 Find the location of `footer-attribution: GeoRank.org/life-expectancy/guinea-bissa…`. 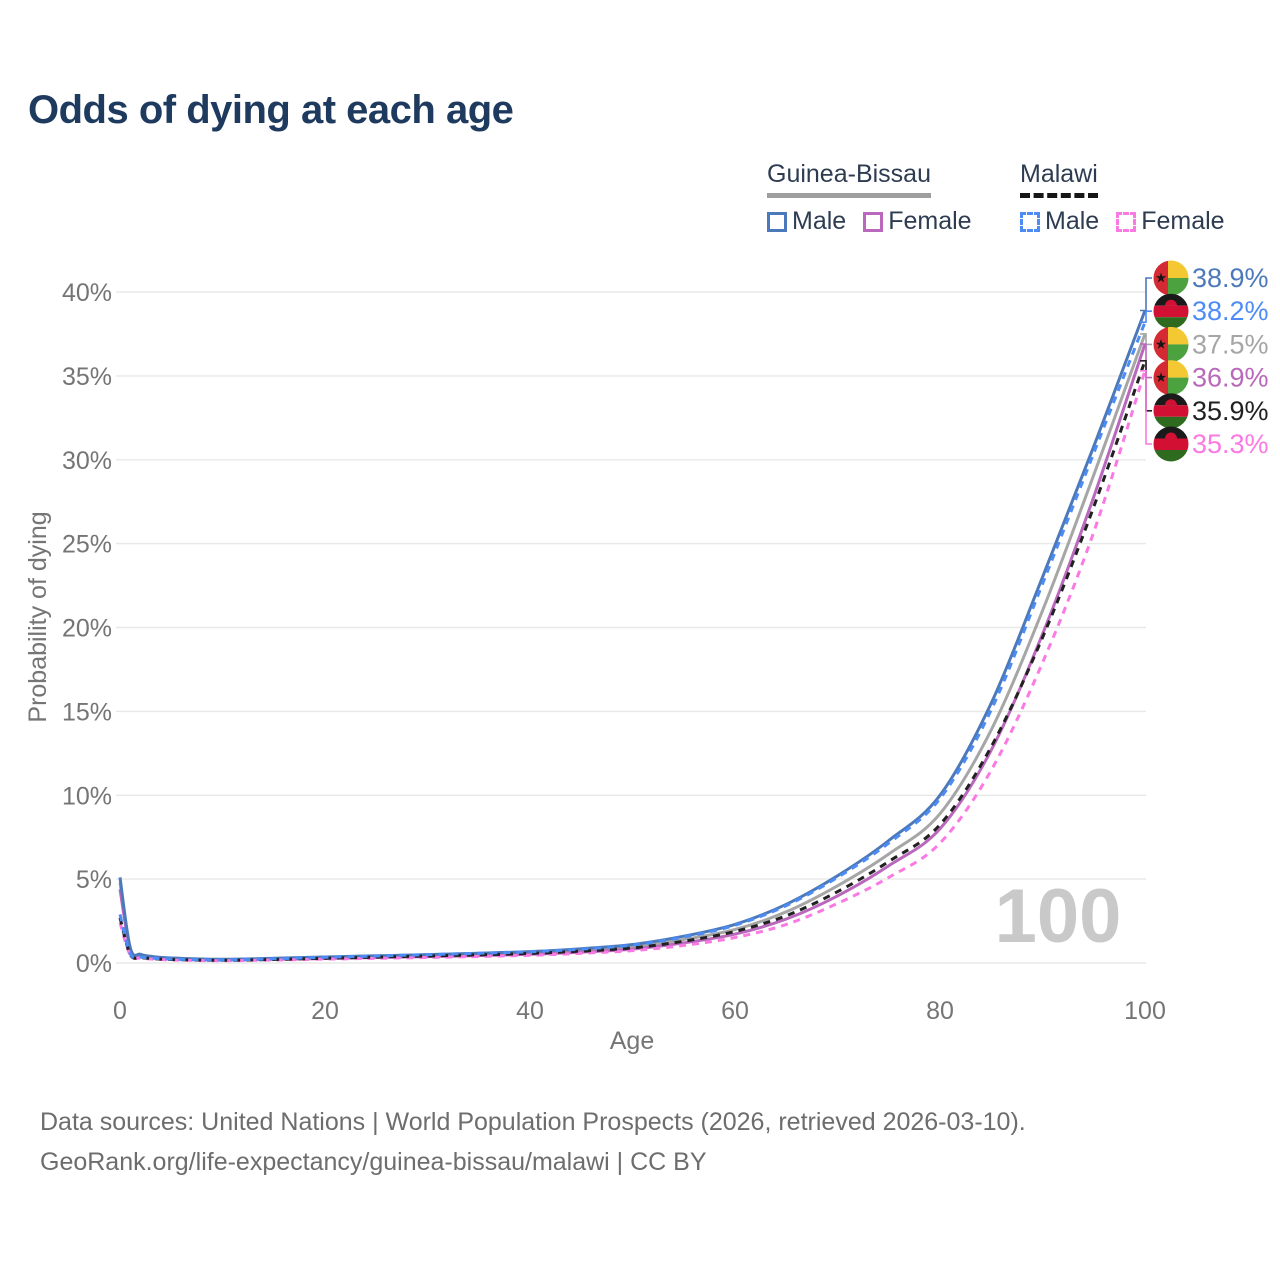

footer-attribution: GeoRank.org/life-expectancy/guinea-bissa… is located at coordinates (373, 1162).